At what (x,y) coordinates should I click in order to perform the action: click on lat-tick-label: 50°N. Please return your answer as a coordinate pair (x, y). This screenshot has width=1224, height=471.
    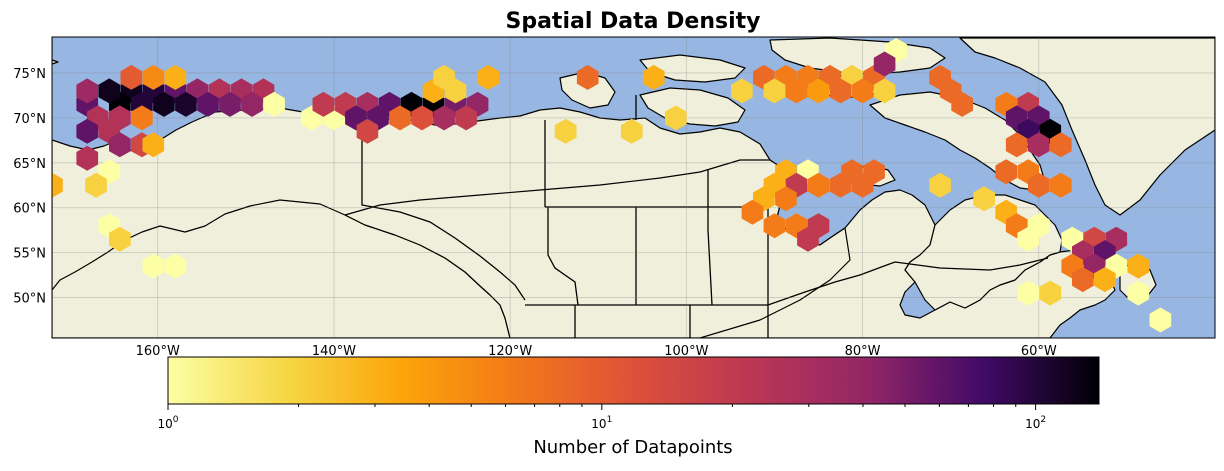
    Looking at the image, I should click on (29, 299).